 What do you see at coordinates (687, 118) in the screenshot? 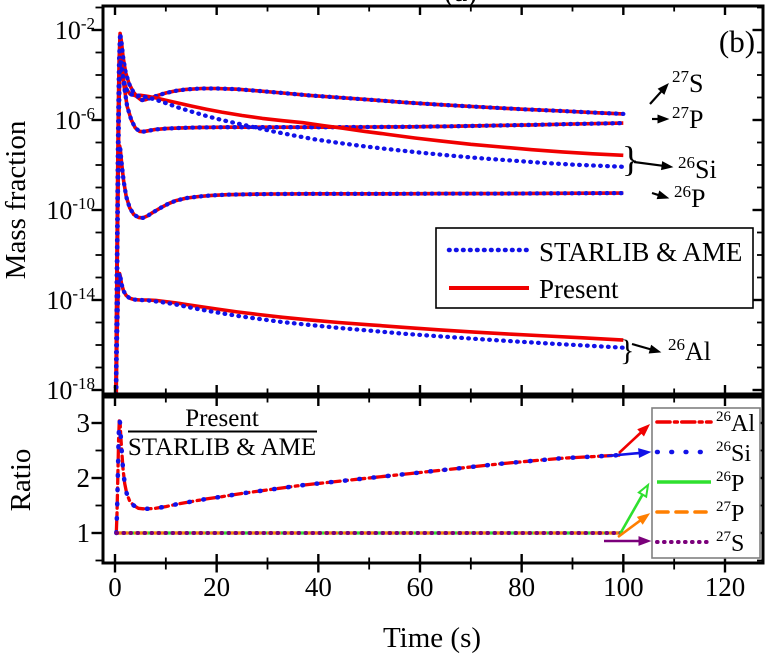
I see `isotope-label-27P: 27P` at bounding box center [687, 118].